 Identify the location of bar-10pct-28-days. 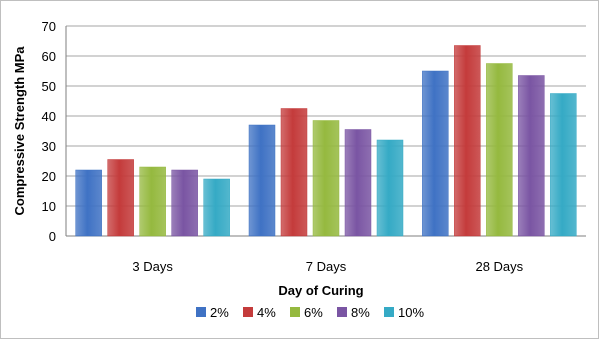
(563, 165).